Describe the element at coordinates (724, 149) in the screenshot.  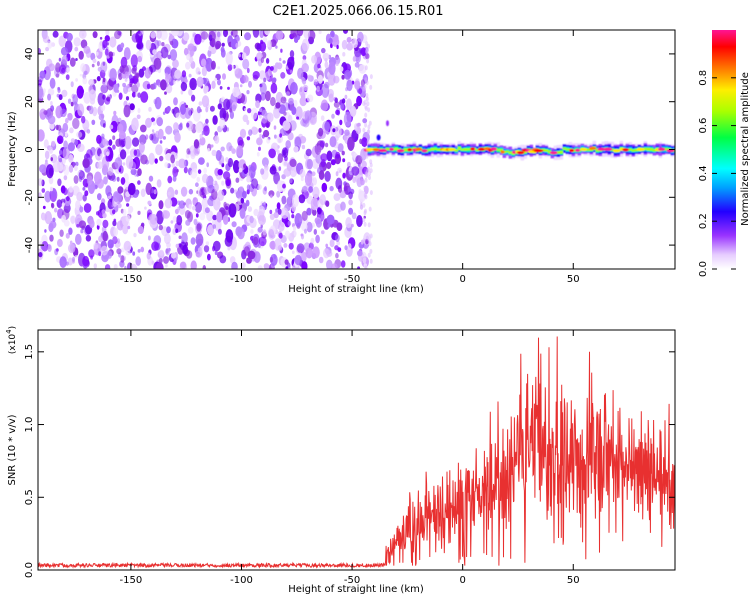
I see `colorbar-gradient` at that location.